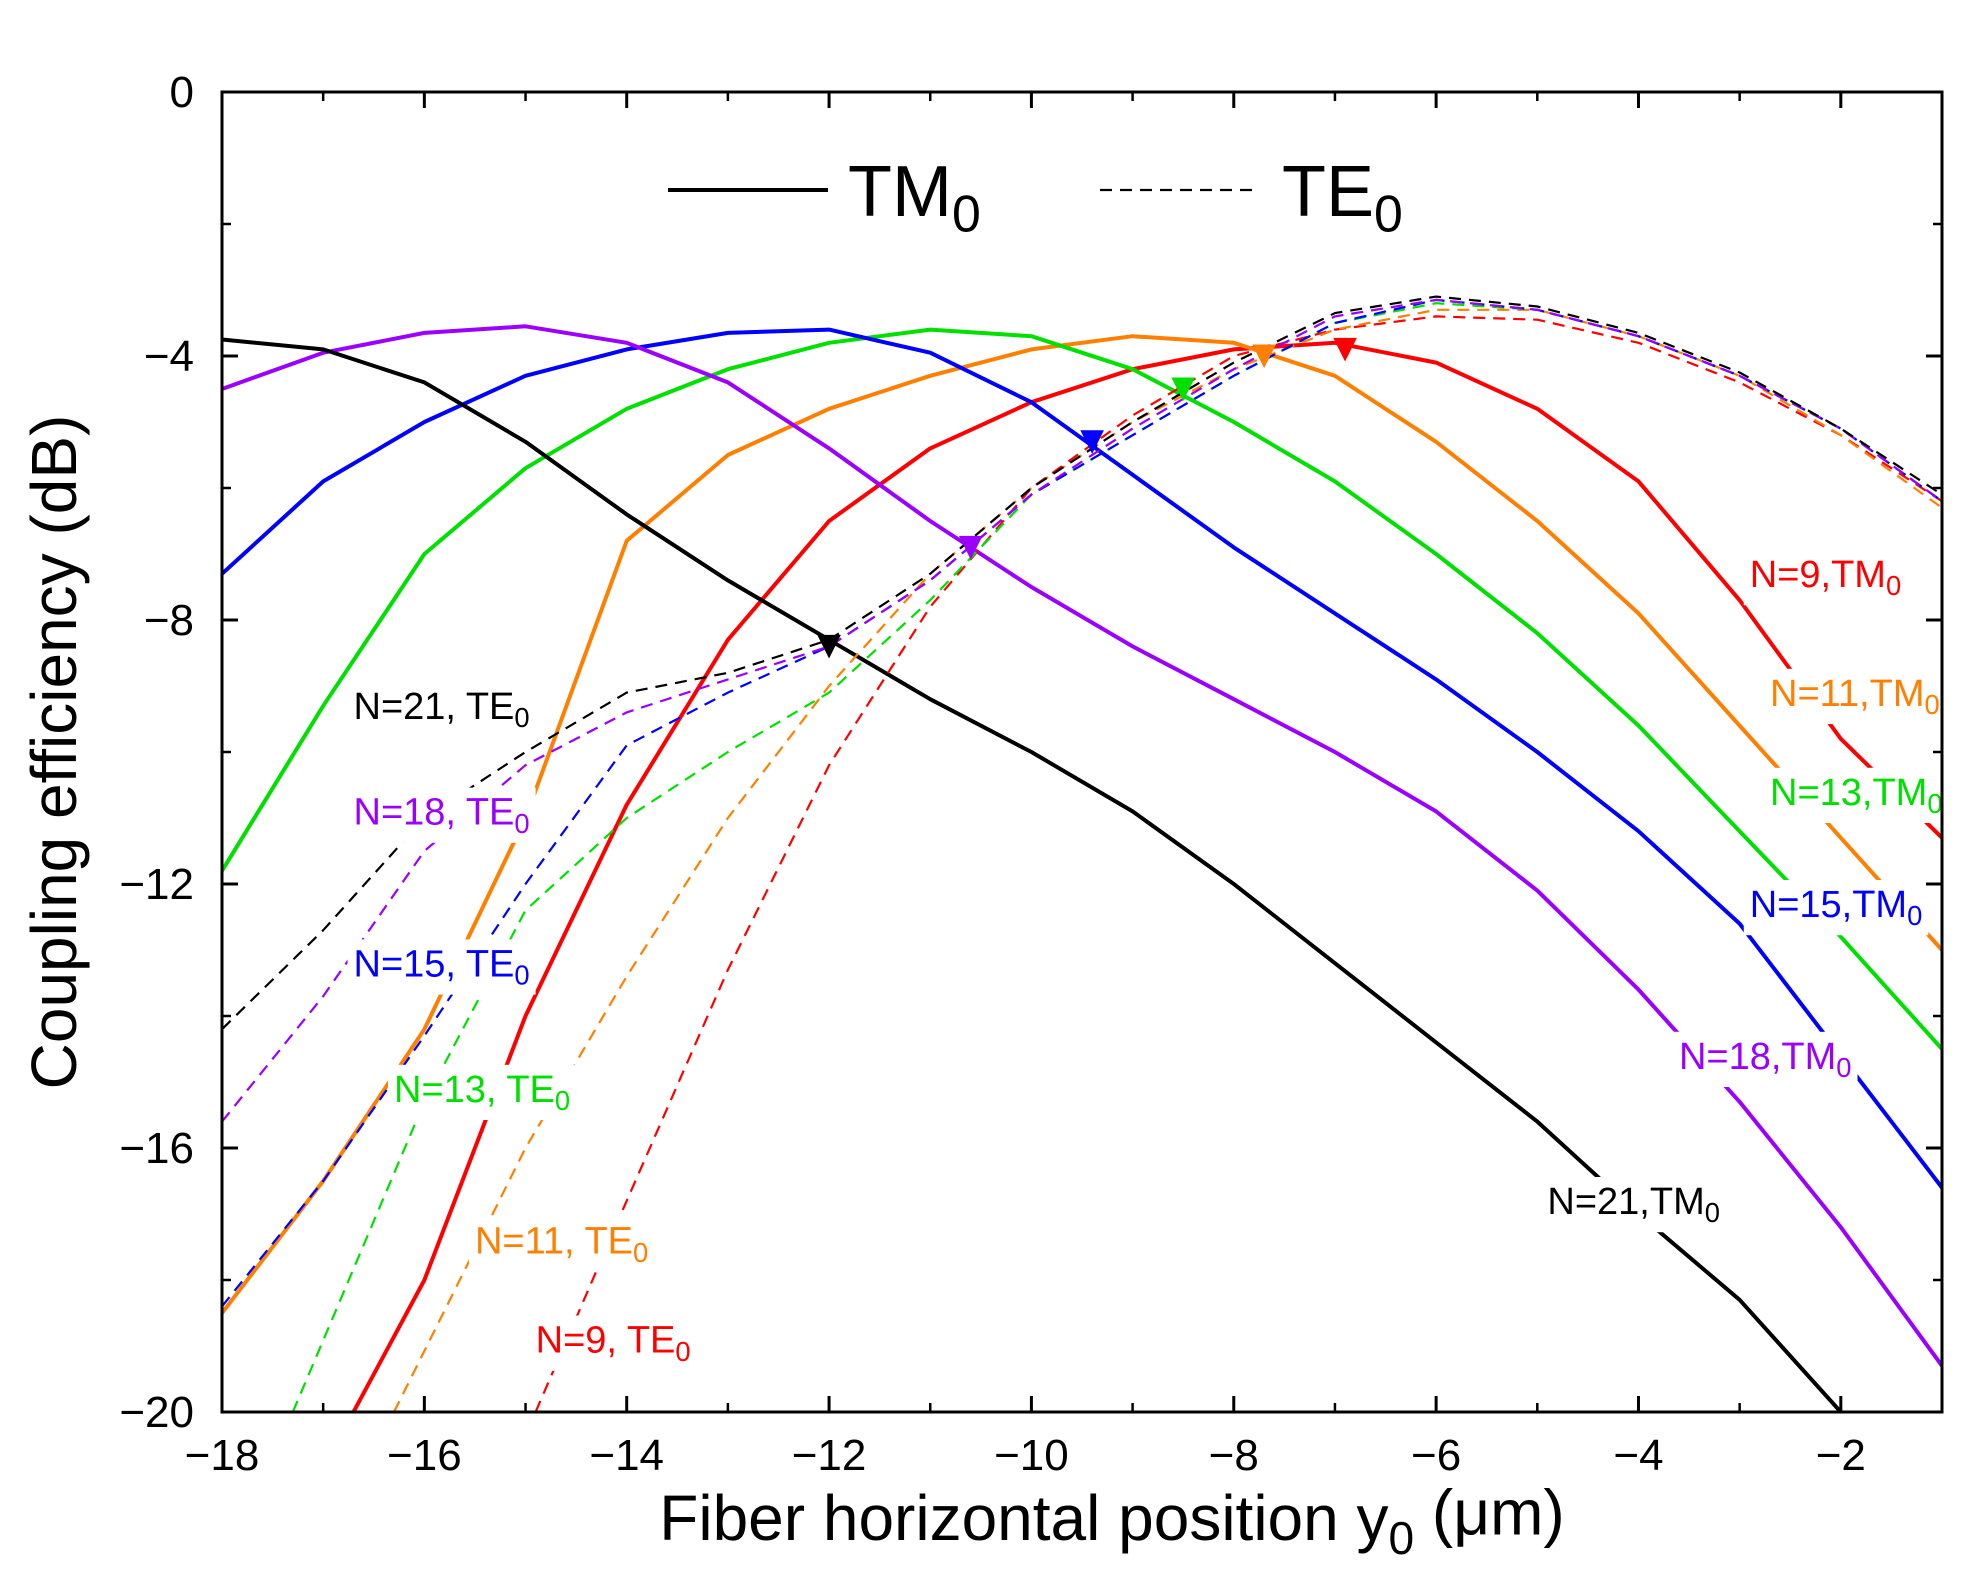  I want to click on marker-n21, so click(829, 646).